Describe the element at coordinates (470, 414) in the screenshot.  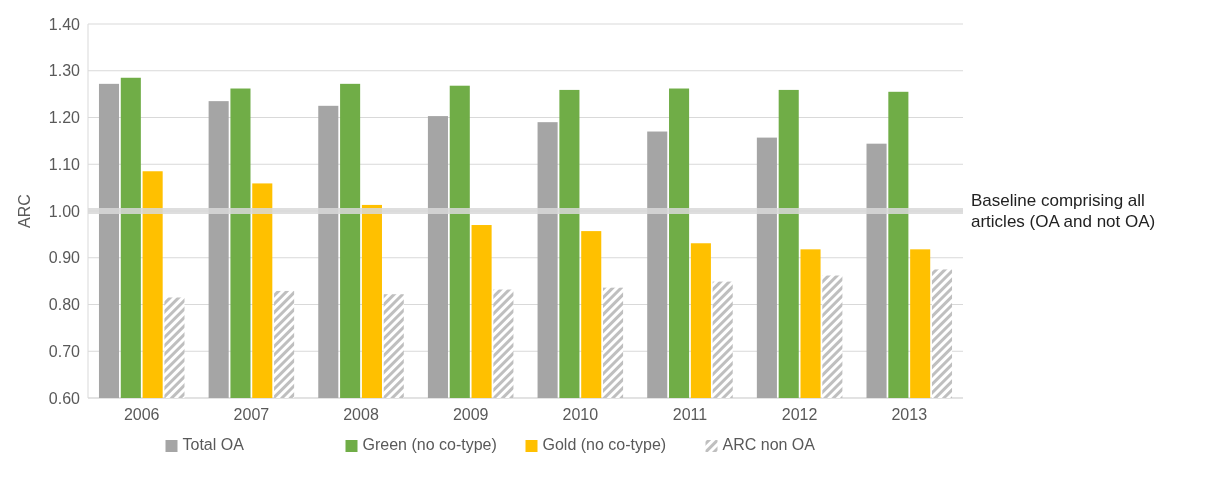
I see `x-tick-label: 2009` at that location.